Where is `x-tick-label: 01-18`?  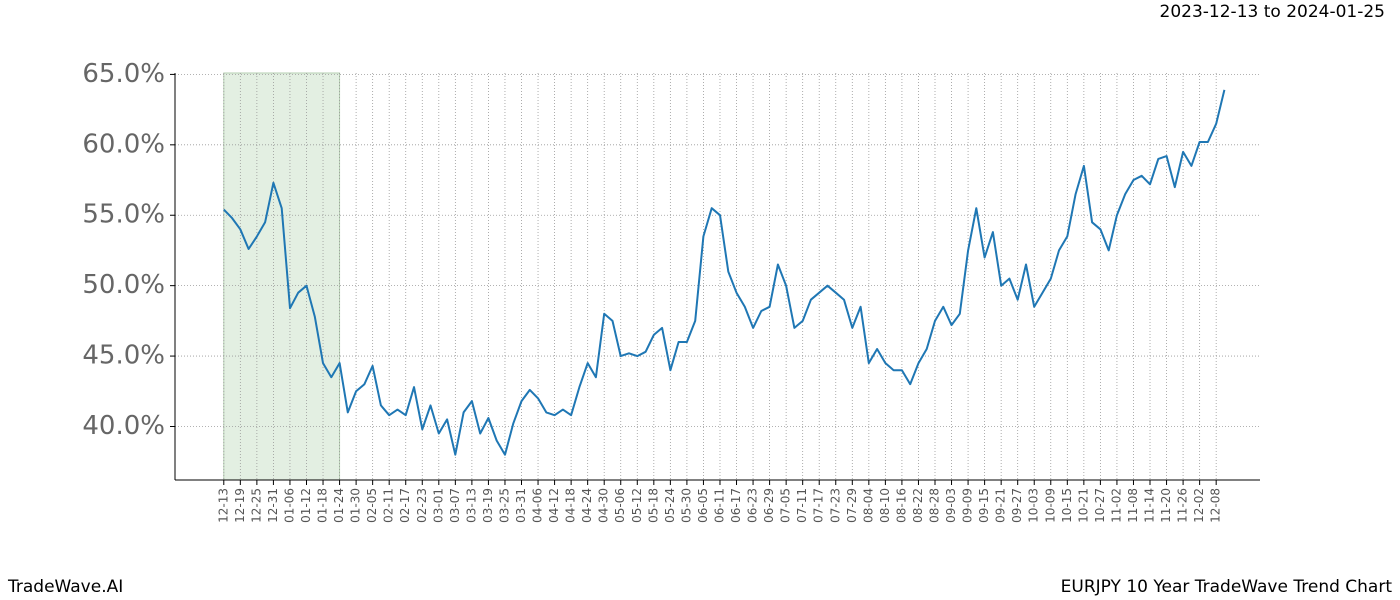
x-tick-label: 01-18 is located at coordinates (323, 505).